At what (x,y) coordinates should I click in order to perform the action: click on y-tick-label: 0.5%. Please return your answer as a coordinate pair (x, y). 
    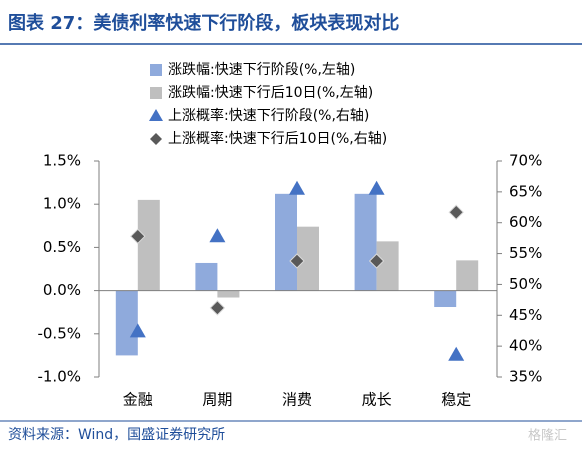
    Looking at the image, I should click on (62, 247).